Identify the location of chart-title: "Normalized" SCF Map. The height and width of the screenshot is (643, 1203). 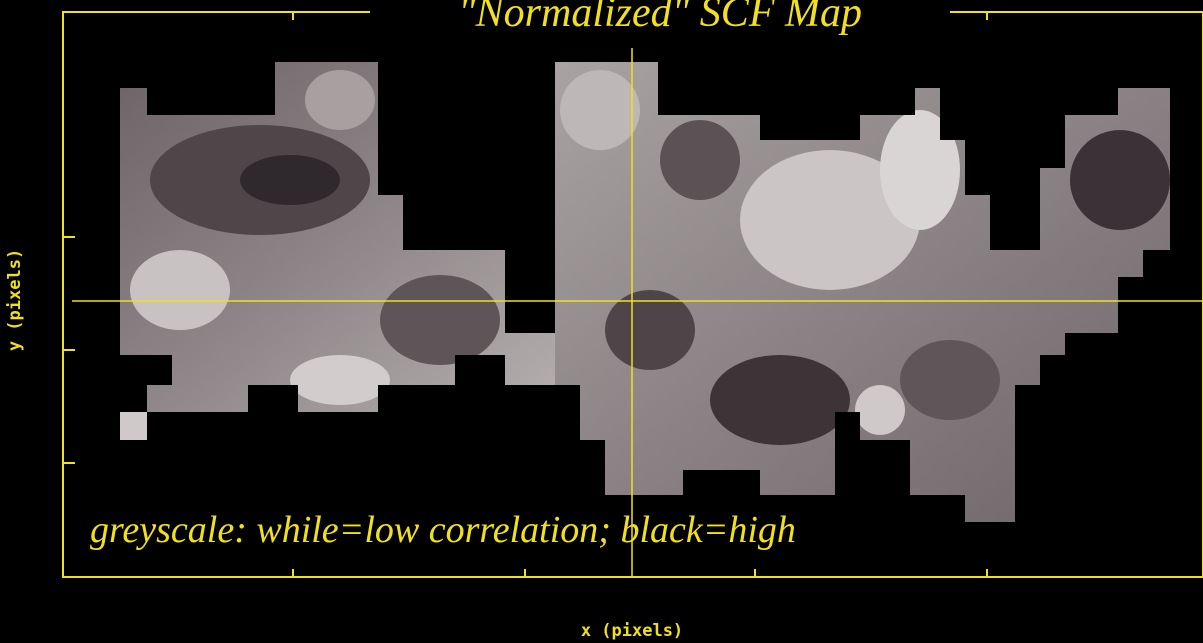
(660, 18).